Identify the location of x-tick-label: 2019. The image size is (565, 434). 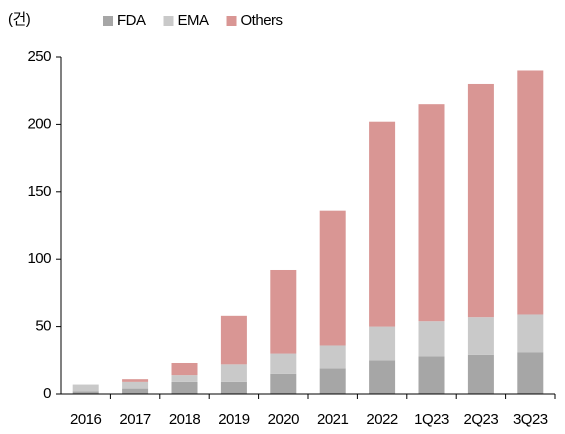
(234, 419).